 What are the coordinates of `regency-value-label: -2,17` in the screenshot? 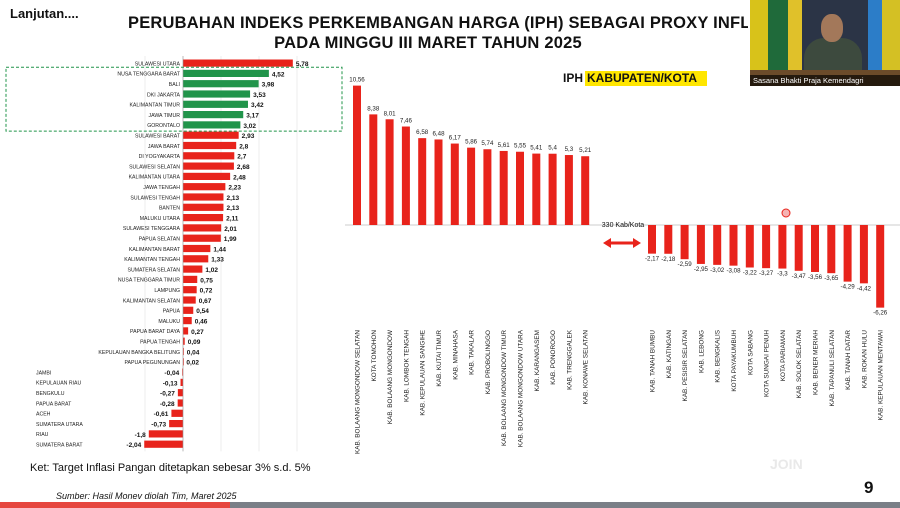 It's located at (652, 259).